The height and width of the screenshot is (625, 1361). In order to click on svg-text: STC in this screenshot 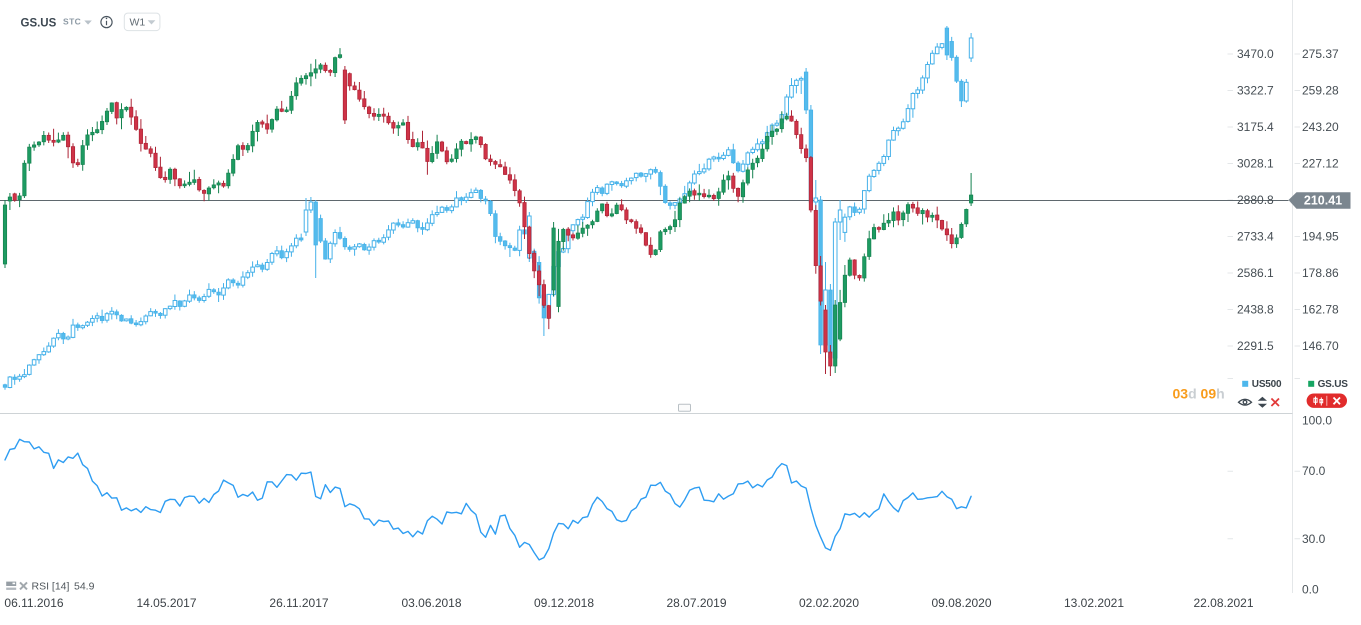, I will do `click(72, 22)`.